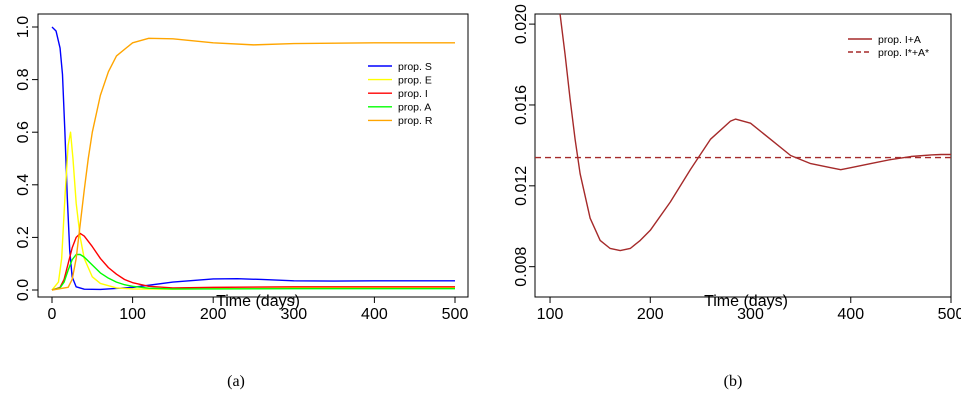 The width and height of the screenshot is (961, 396). What do you see at coordinates (746, 301) in the screenshot?
I see `x-axis-title-b: Time (days)` at bounding box center [746, 301].